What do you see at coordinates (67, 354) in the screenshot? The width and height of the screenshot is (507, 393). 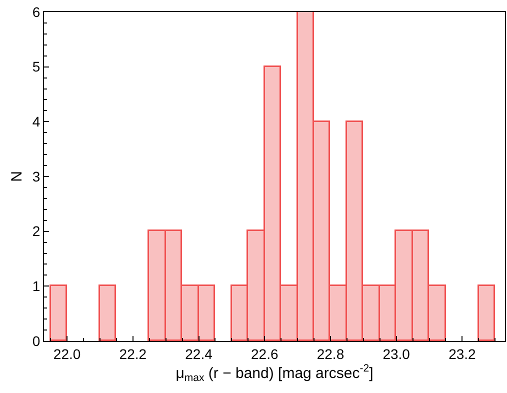 I see `x-tick-label: 22.0` at bounding box center [67, 354].